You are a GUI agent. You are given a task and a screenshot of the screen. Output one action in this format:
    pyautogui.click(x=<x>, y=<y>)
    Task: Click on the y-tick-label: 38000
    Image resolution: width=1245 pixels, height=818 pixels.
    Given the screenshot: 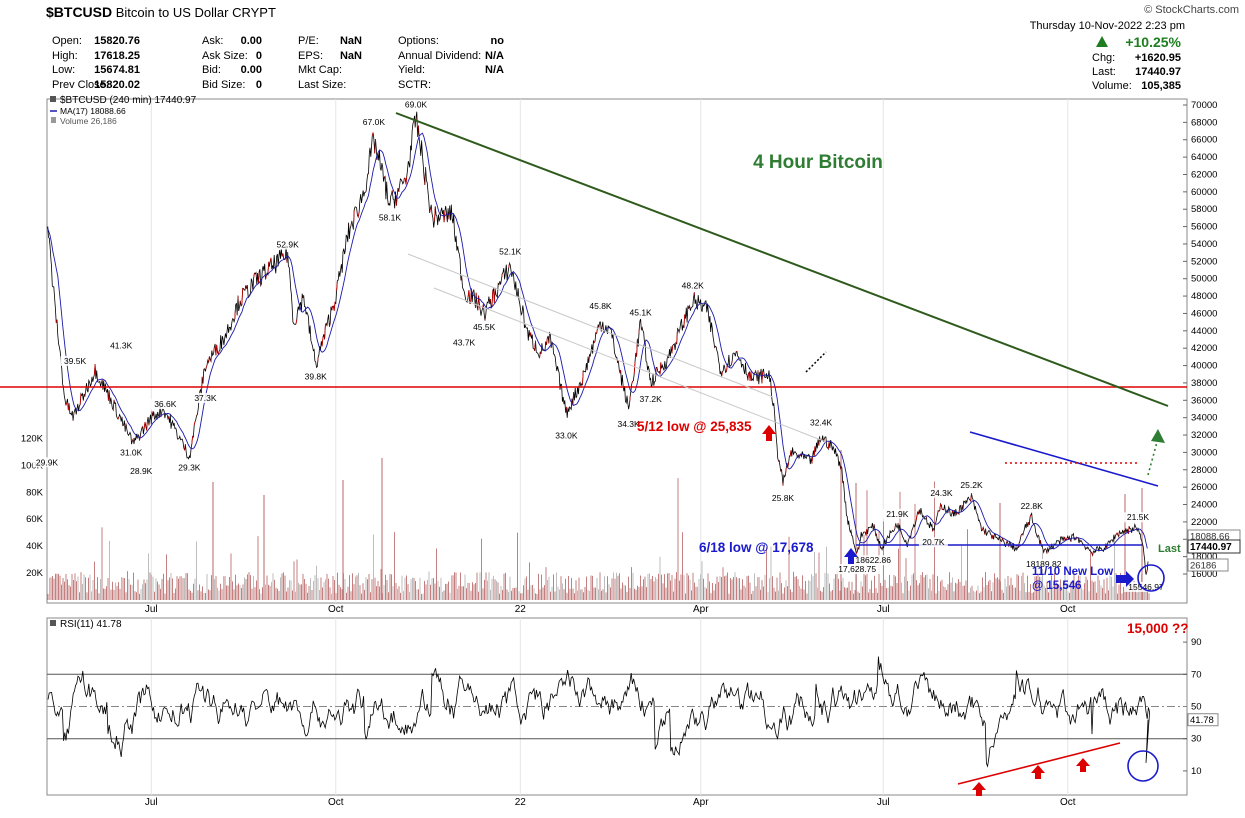 What is the action you would take?
    pyautogui.click(x=1204, y=383)
    